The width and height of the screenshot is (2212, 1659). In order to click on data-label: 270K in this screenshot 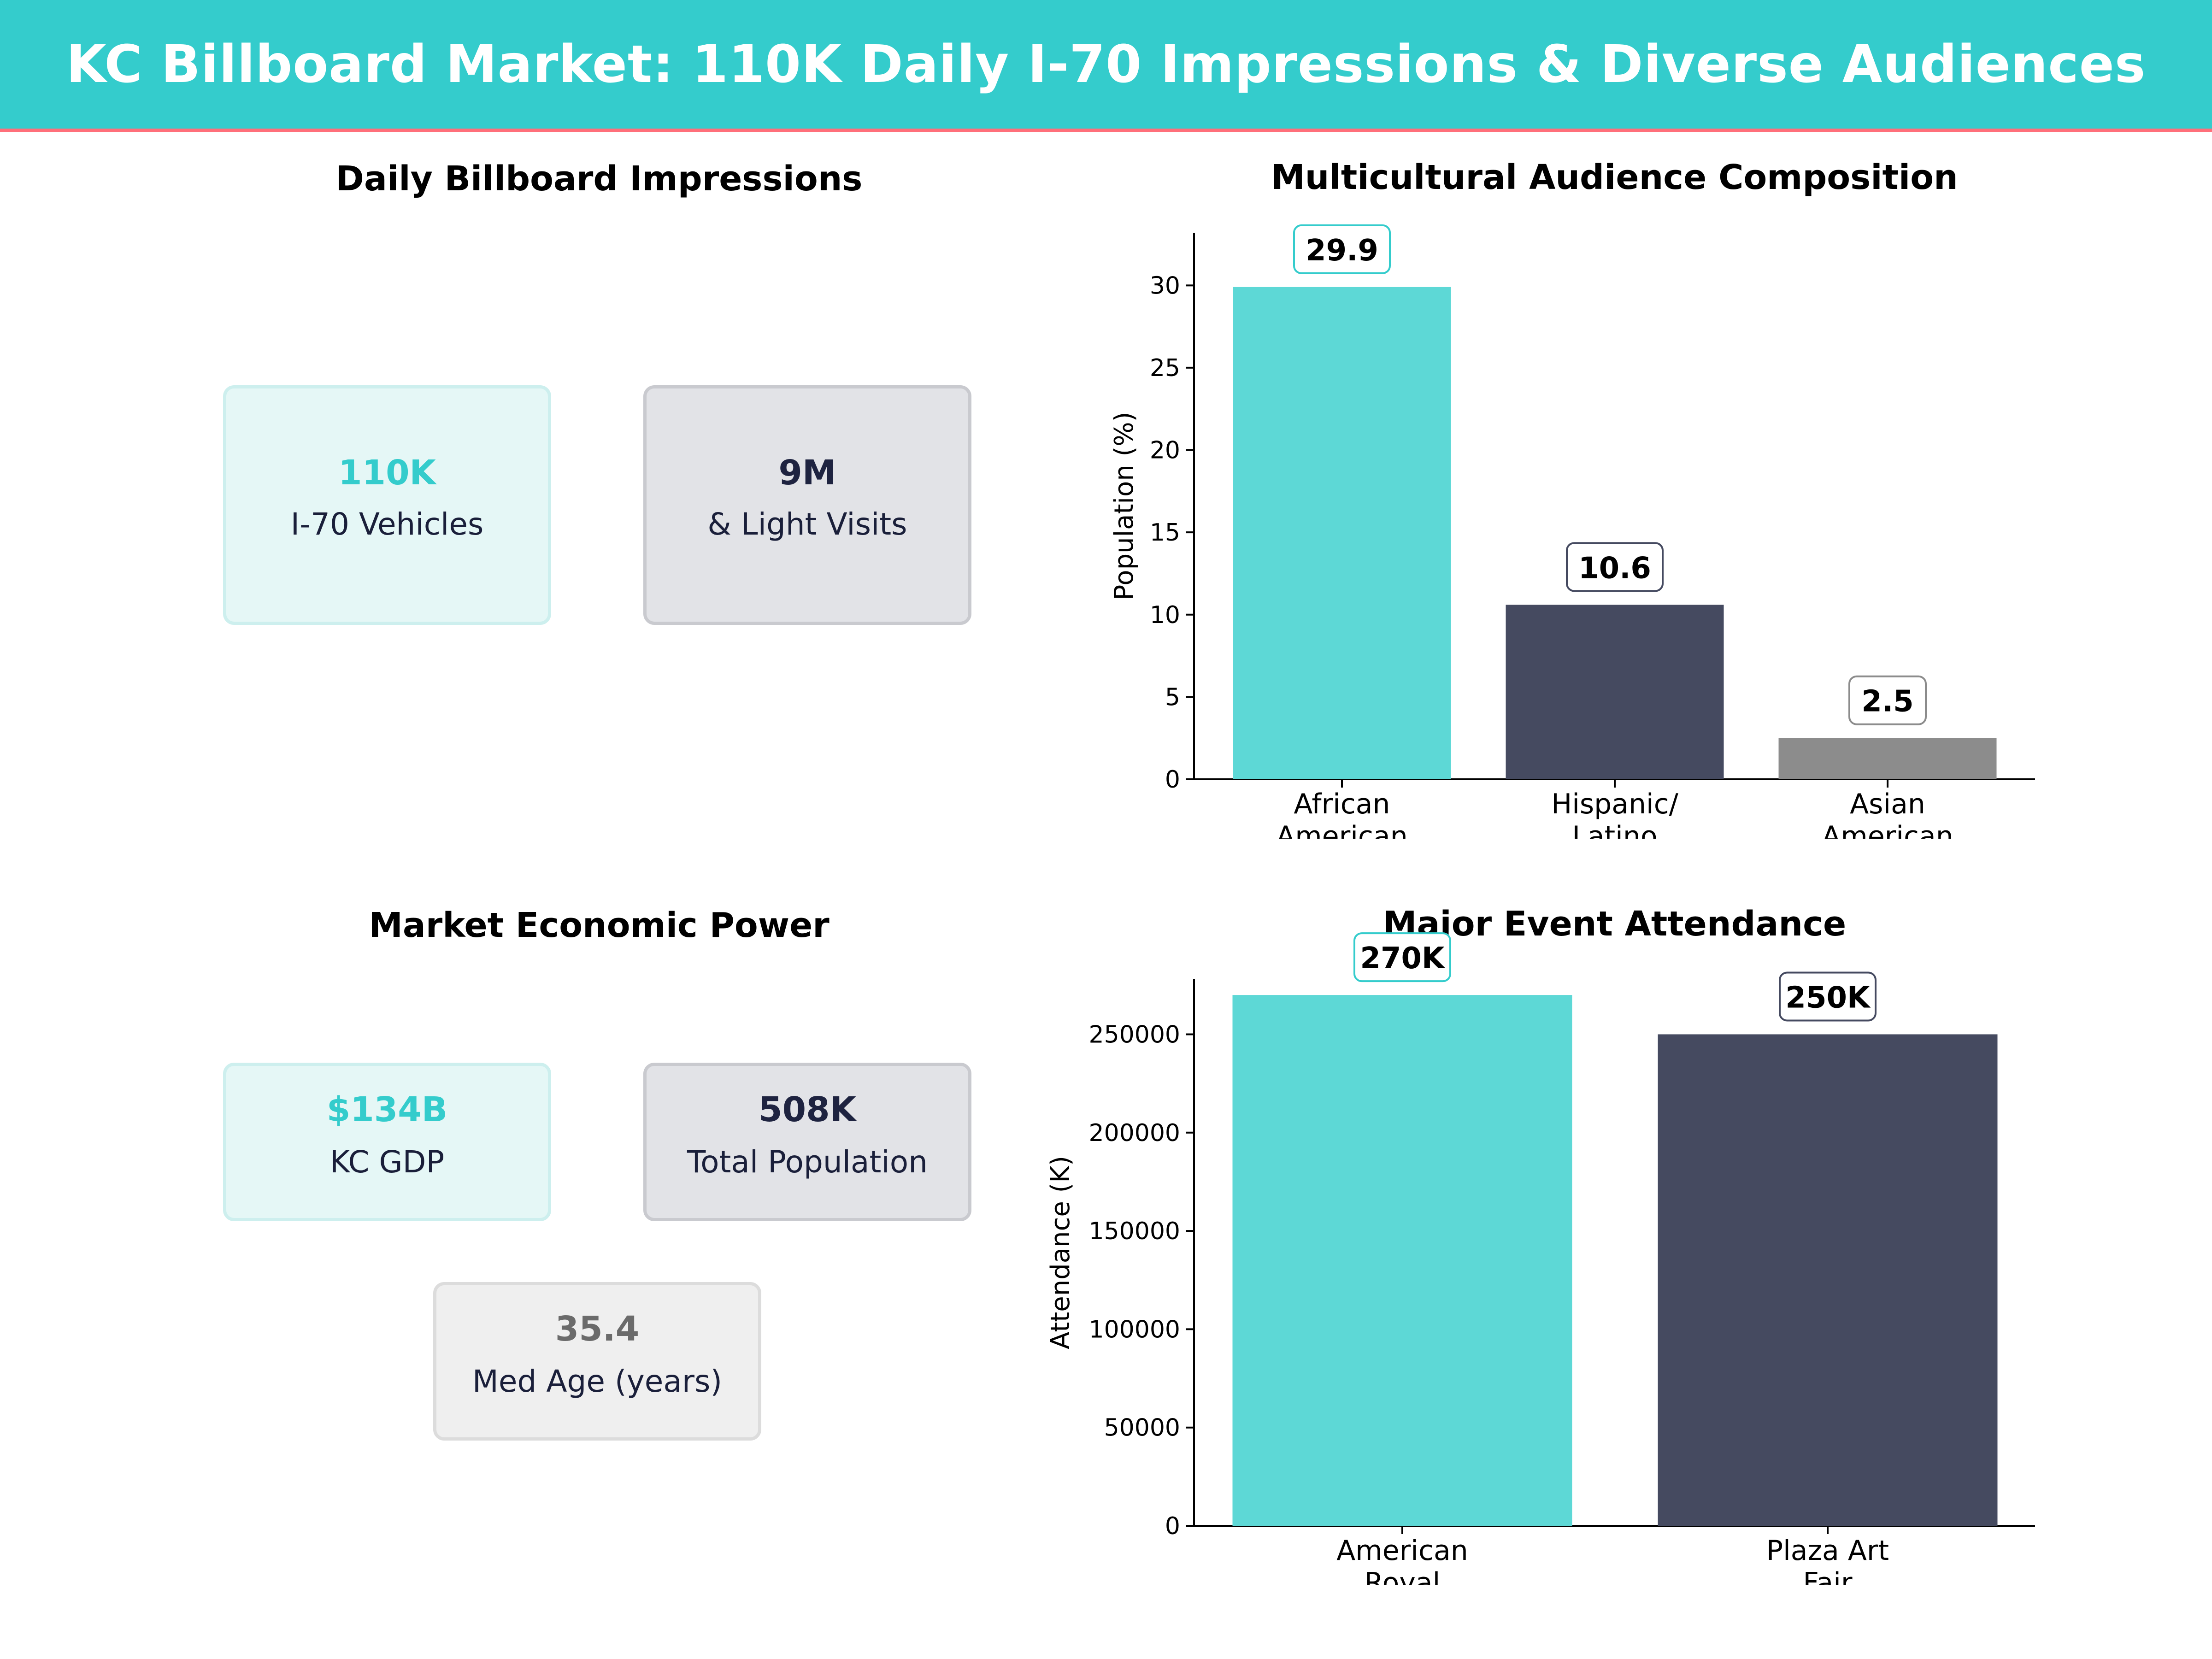, I will do `click(1403, 958)`.